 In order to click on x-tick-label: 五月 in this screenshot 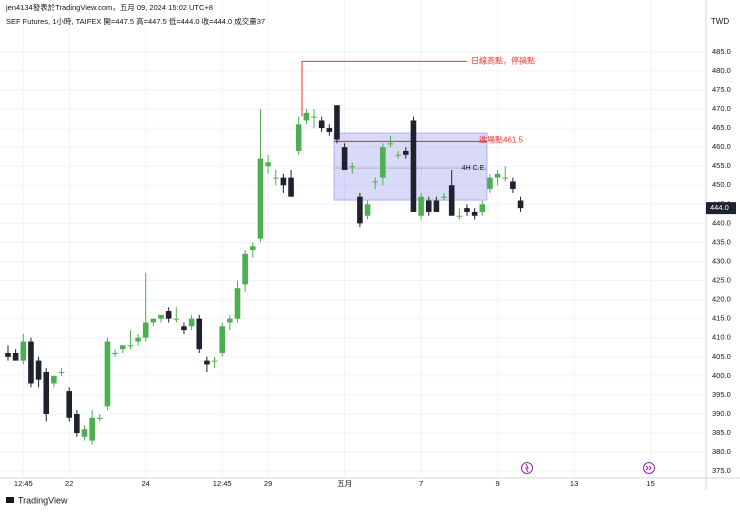, I will do `click(344, 483)`.